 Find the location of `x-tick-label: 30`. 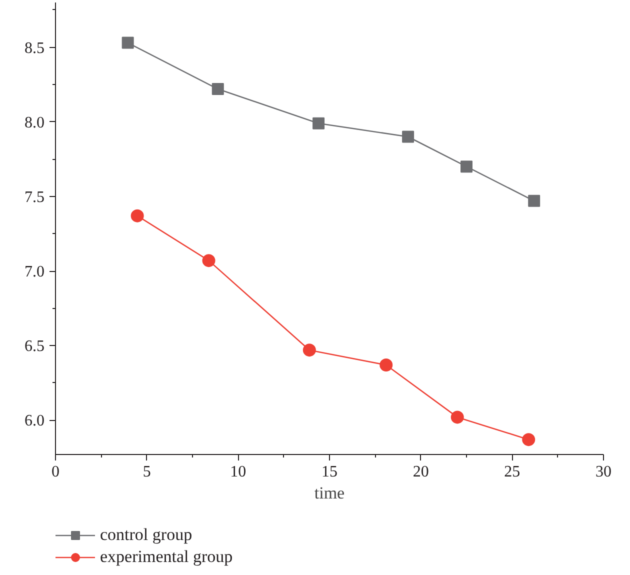

x-tick-label: 30 is located at coordinates (604, 472).